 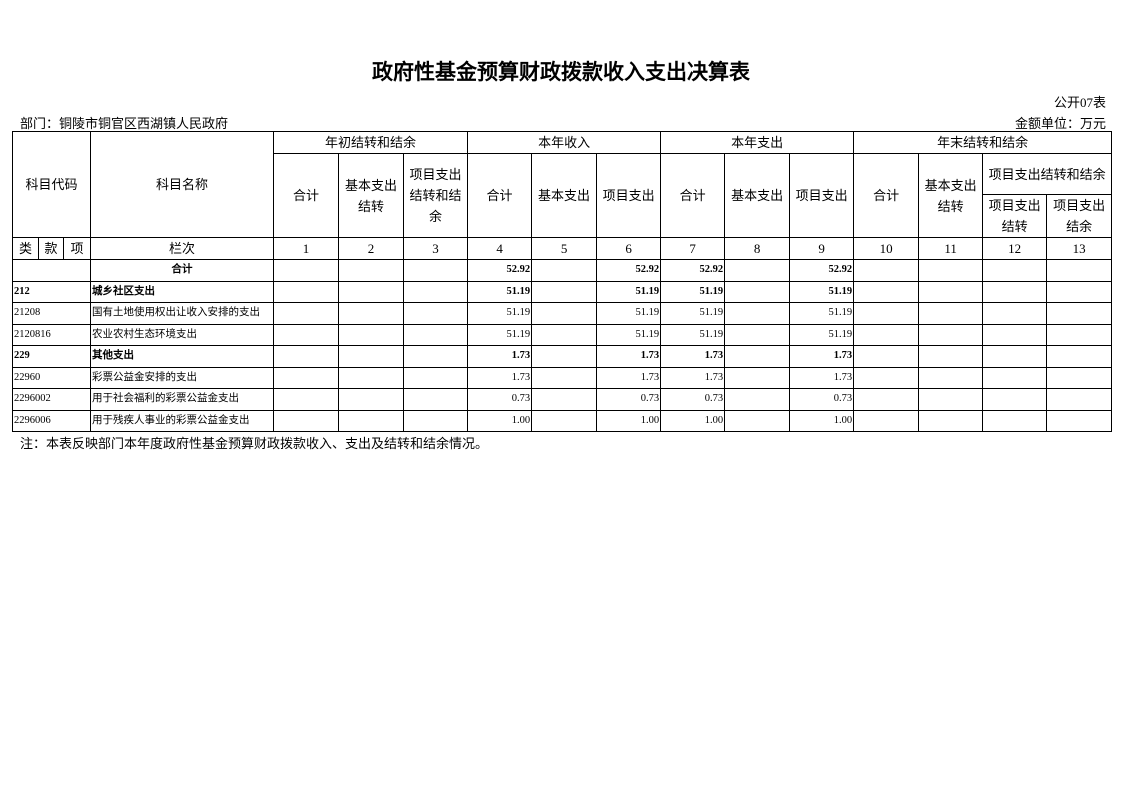 What do you see at coordinates (51, 313) in the screenshot?
I see `code-cell: 21208` at bounding box center [51, 313].